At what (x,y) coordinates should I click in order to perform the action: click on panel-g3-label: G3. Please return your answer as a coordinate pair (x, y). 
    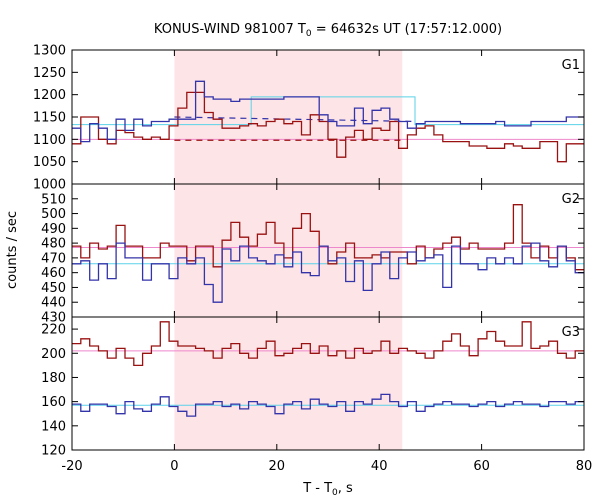
    Looking at the image, I should click on (571, 332).